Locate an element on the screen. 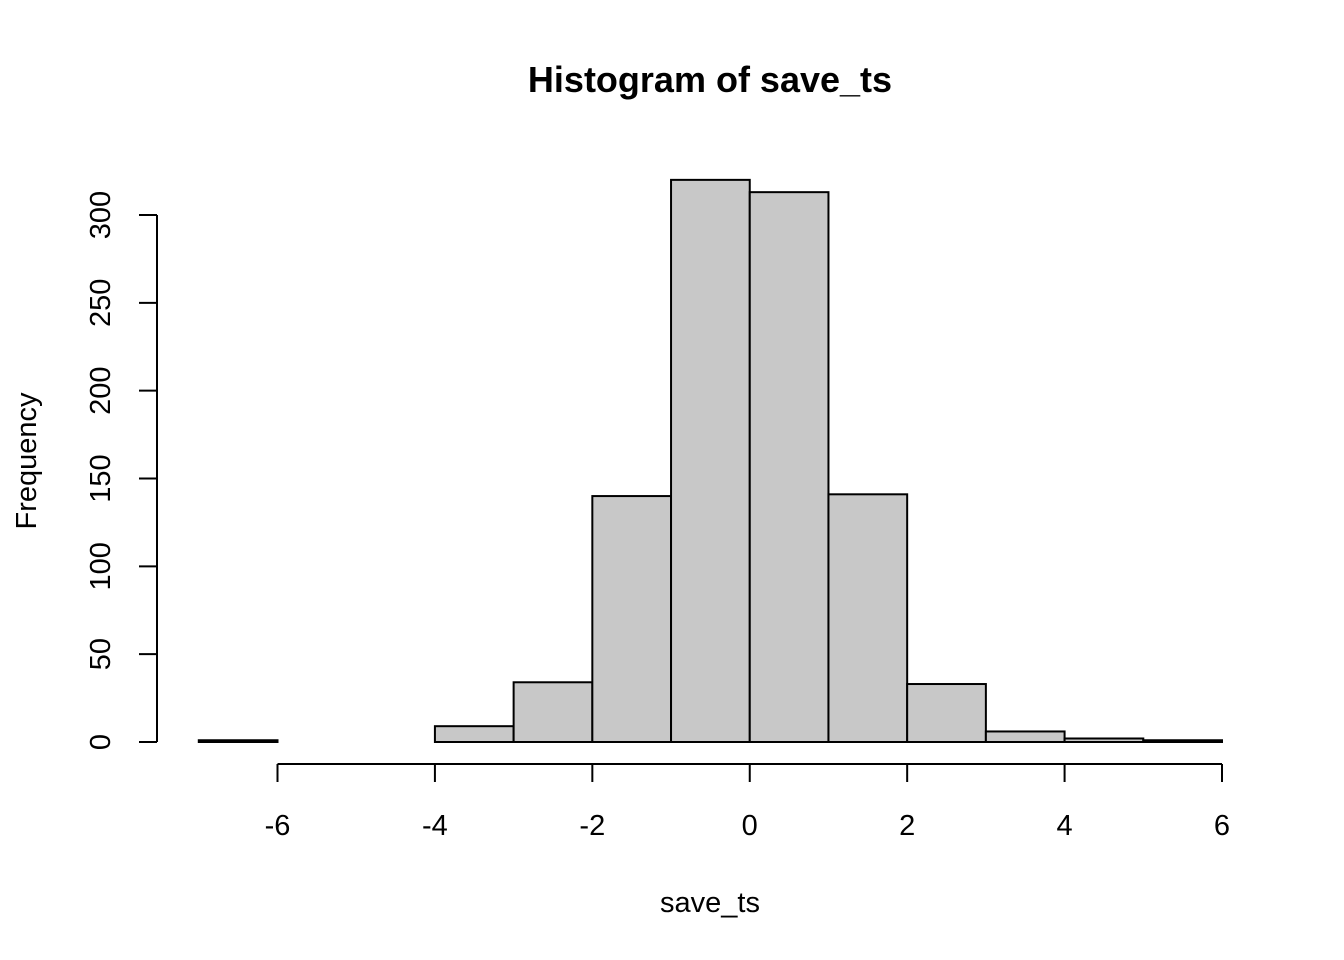  y-tick-label: 300 is located at coordinates (101, 215).